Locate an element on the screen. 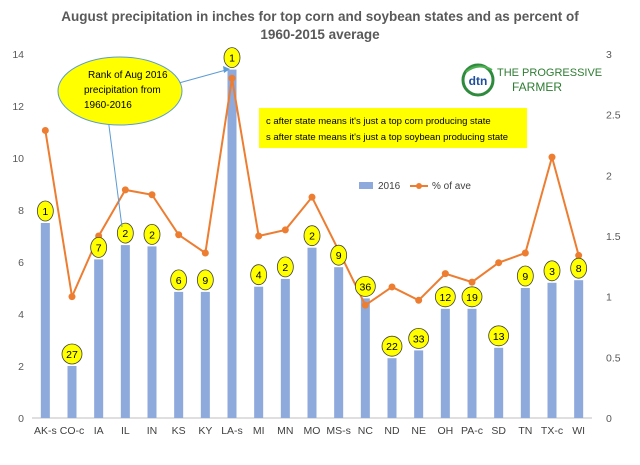  x-tick-label: TN is located at coordinates (525, 431).